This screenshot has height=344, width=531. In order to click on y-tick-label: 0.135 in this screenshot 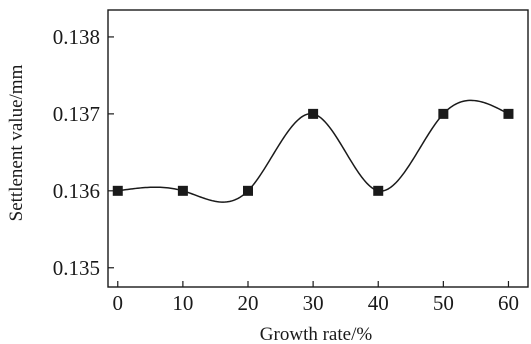, I will do `click(76, 268)`.